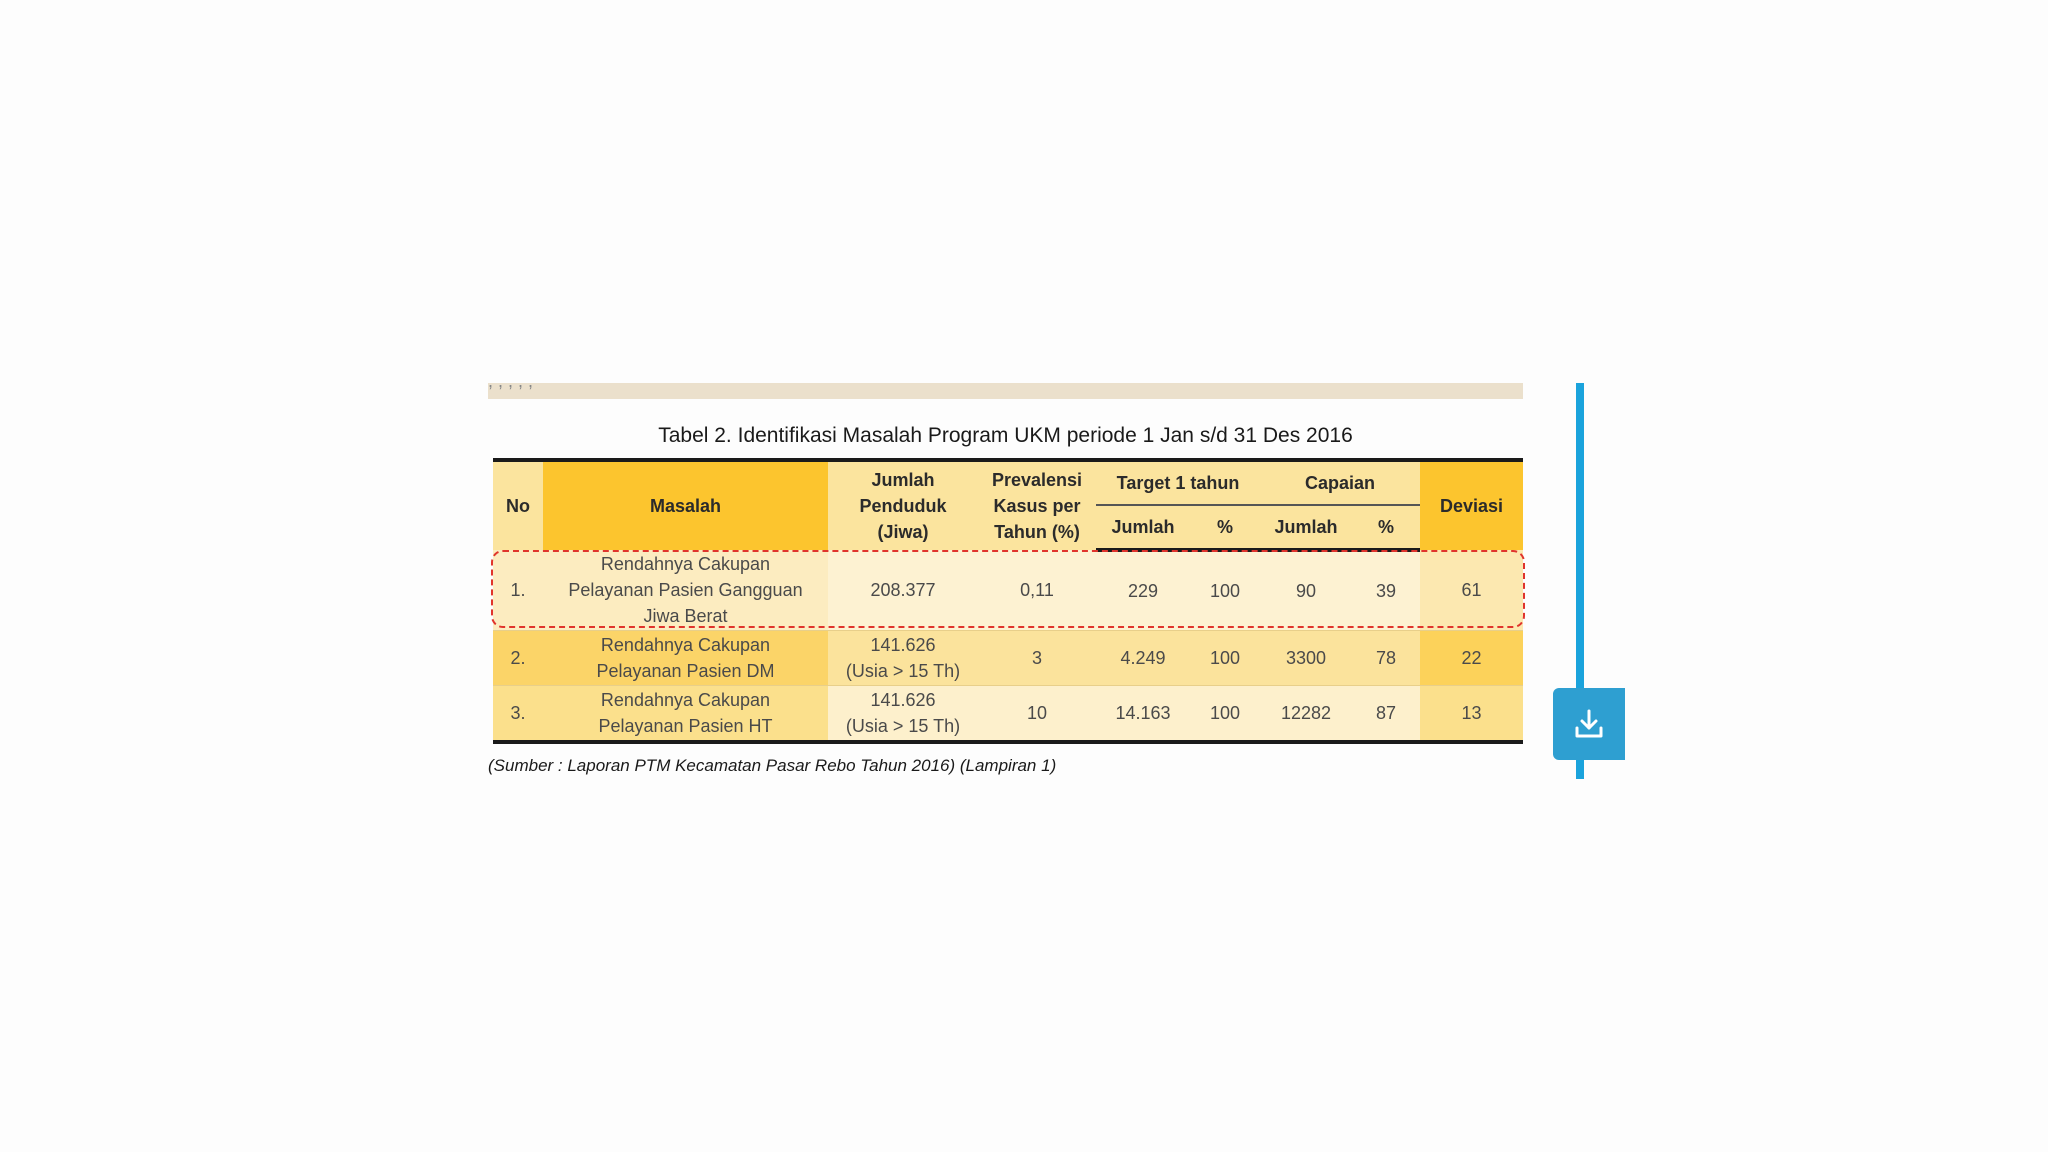 The height and width of the screenshot is (1152, 2048). What do you see at coordinates (1386, 713) in the screenshot?
I see `cell-capaian-pct: 87` at bounding box center [1386, 713].